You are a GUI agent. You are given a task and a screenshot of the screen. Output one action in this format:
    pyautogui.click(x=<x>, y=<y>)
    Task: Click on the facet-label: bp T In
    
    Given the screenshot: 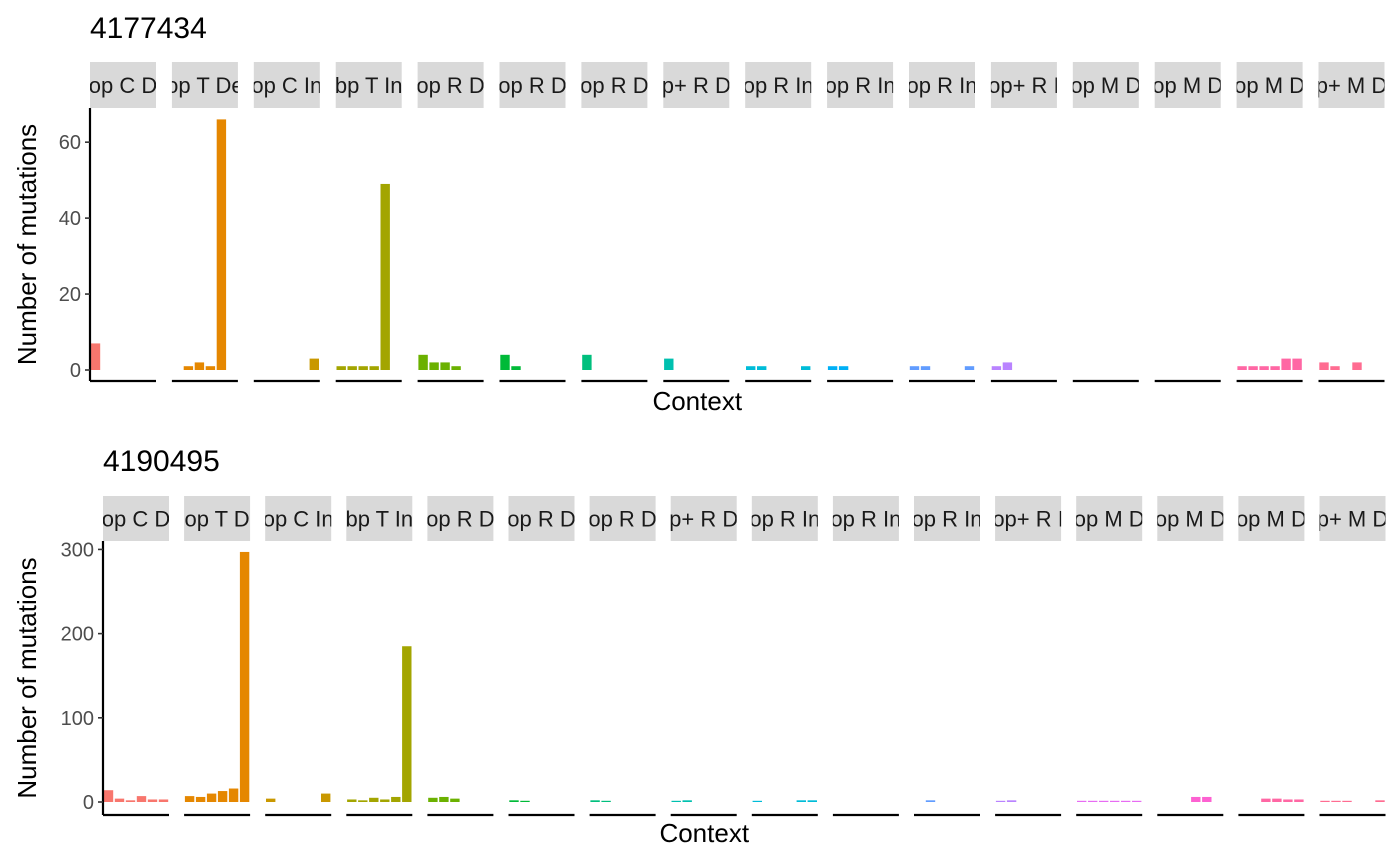 What is the action you would take?
    pyautogui.click(x=379, y=519)
    